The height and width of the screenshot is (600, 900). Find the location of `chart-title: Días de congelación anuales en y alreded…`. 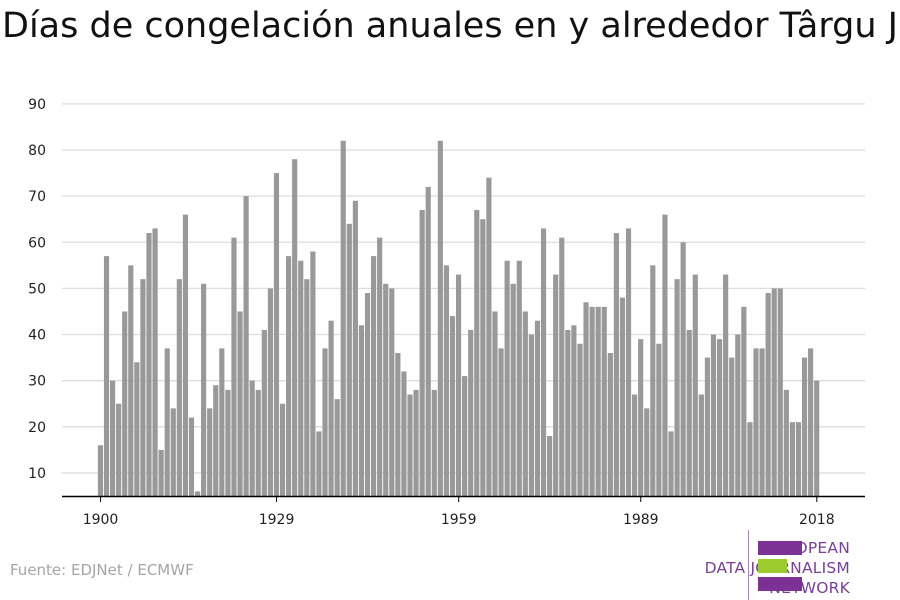

chart-title: Días de congelación anuales en y alreded… is located at coordinates (451, 26).